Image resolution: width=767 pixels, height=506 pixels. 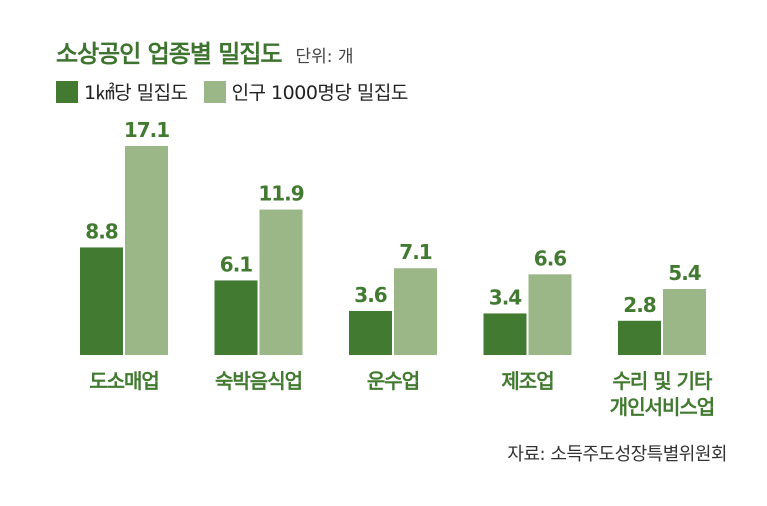 I want to click on data-label-population-density-3: 6.6, so click(x=550, y=258).